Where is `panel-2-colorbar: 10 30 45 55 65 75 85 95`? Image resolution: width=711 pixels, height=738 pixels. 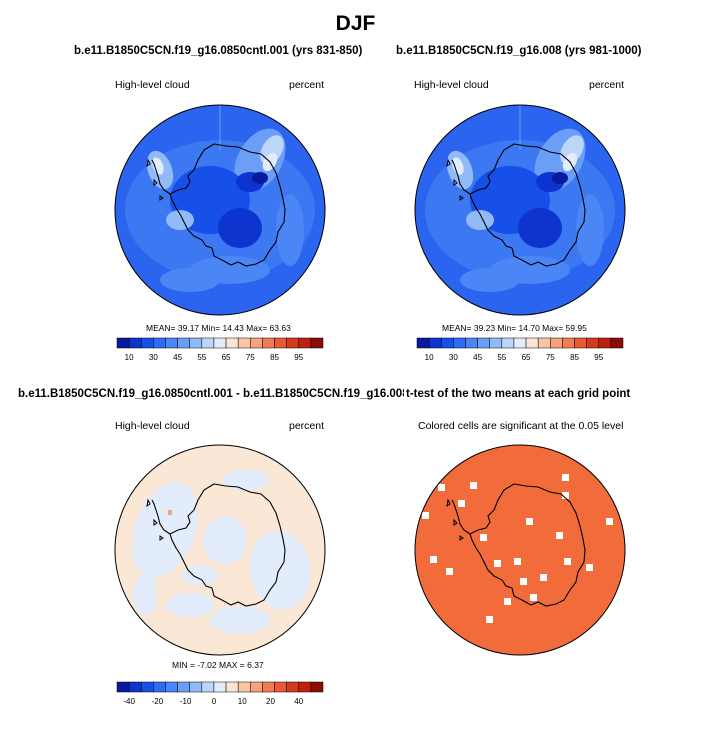 panel-2-colorbar: 10 30 45 55 65 75 85 95 is located at coordinates (520, 349).